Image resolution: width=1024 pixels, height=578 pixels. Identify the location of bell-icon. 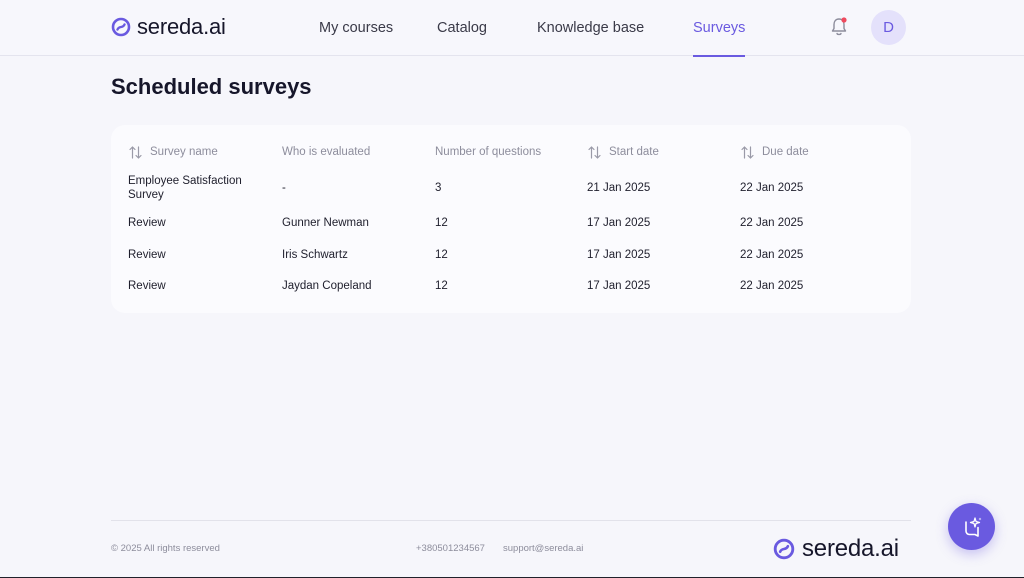
(839, 27).